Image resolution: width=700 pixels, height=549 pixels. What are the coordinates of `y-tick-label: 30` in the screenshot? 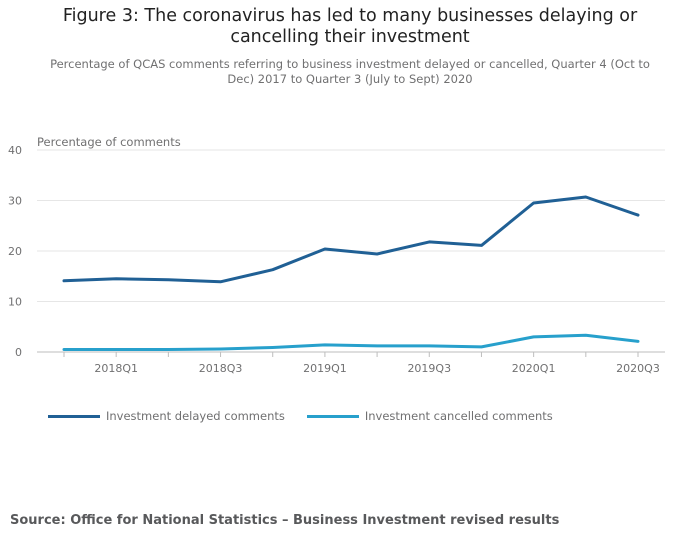 It's located at (15, 201).